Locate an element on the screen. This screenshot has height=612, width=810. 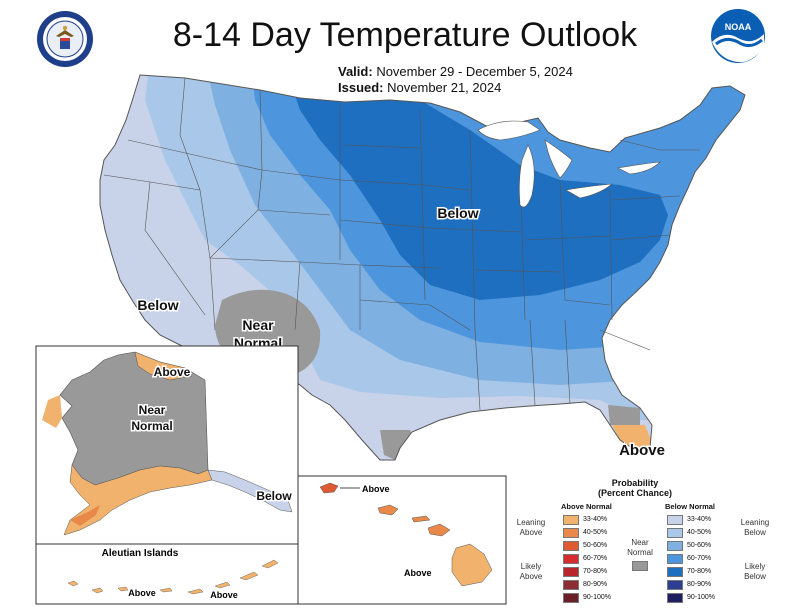
legend-below-row: 90-100% is located at coordinates (691, 597).